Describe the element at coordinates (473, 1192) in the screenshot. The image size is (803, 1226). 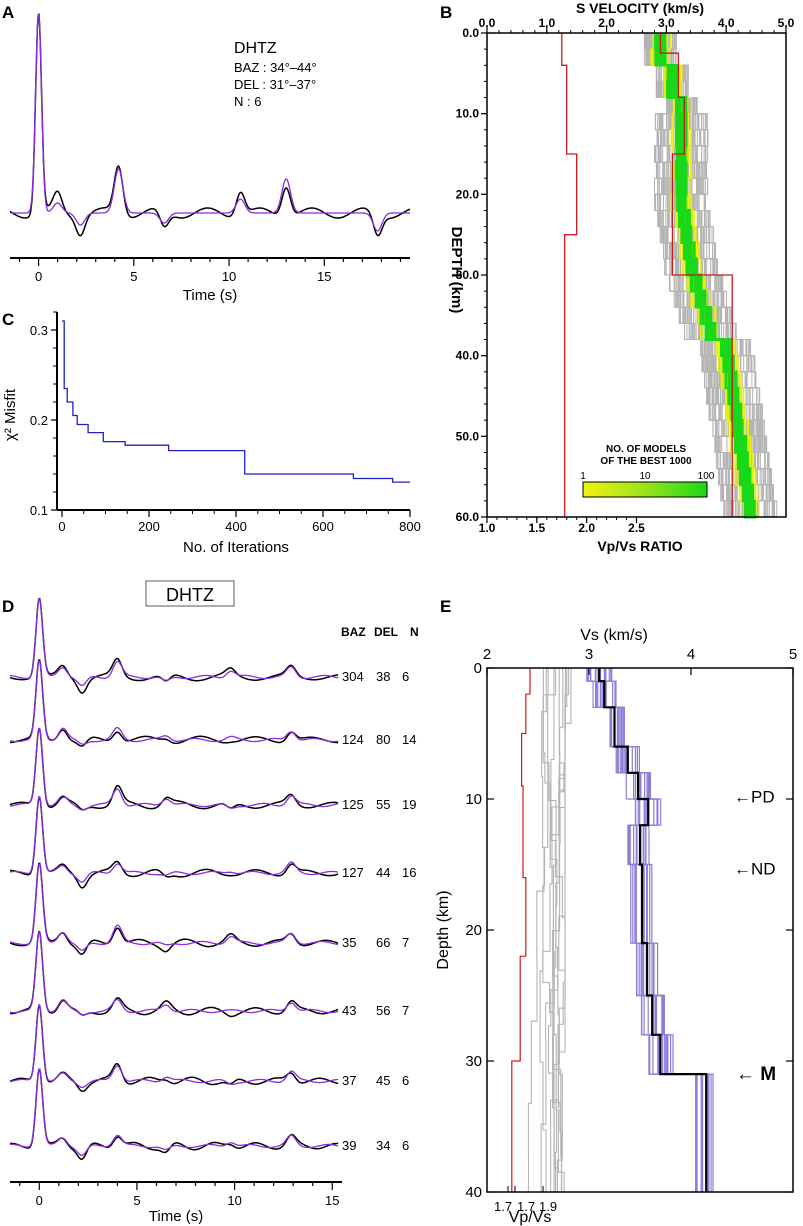
I see `panel-e-y-tick-label: 40` at that location.